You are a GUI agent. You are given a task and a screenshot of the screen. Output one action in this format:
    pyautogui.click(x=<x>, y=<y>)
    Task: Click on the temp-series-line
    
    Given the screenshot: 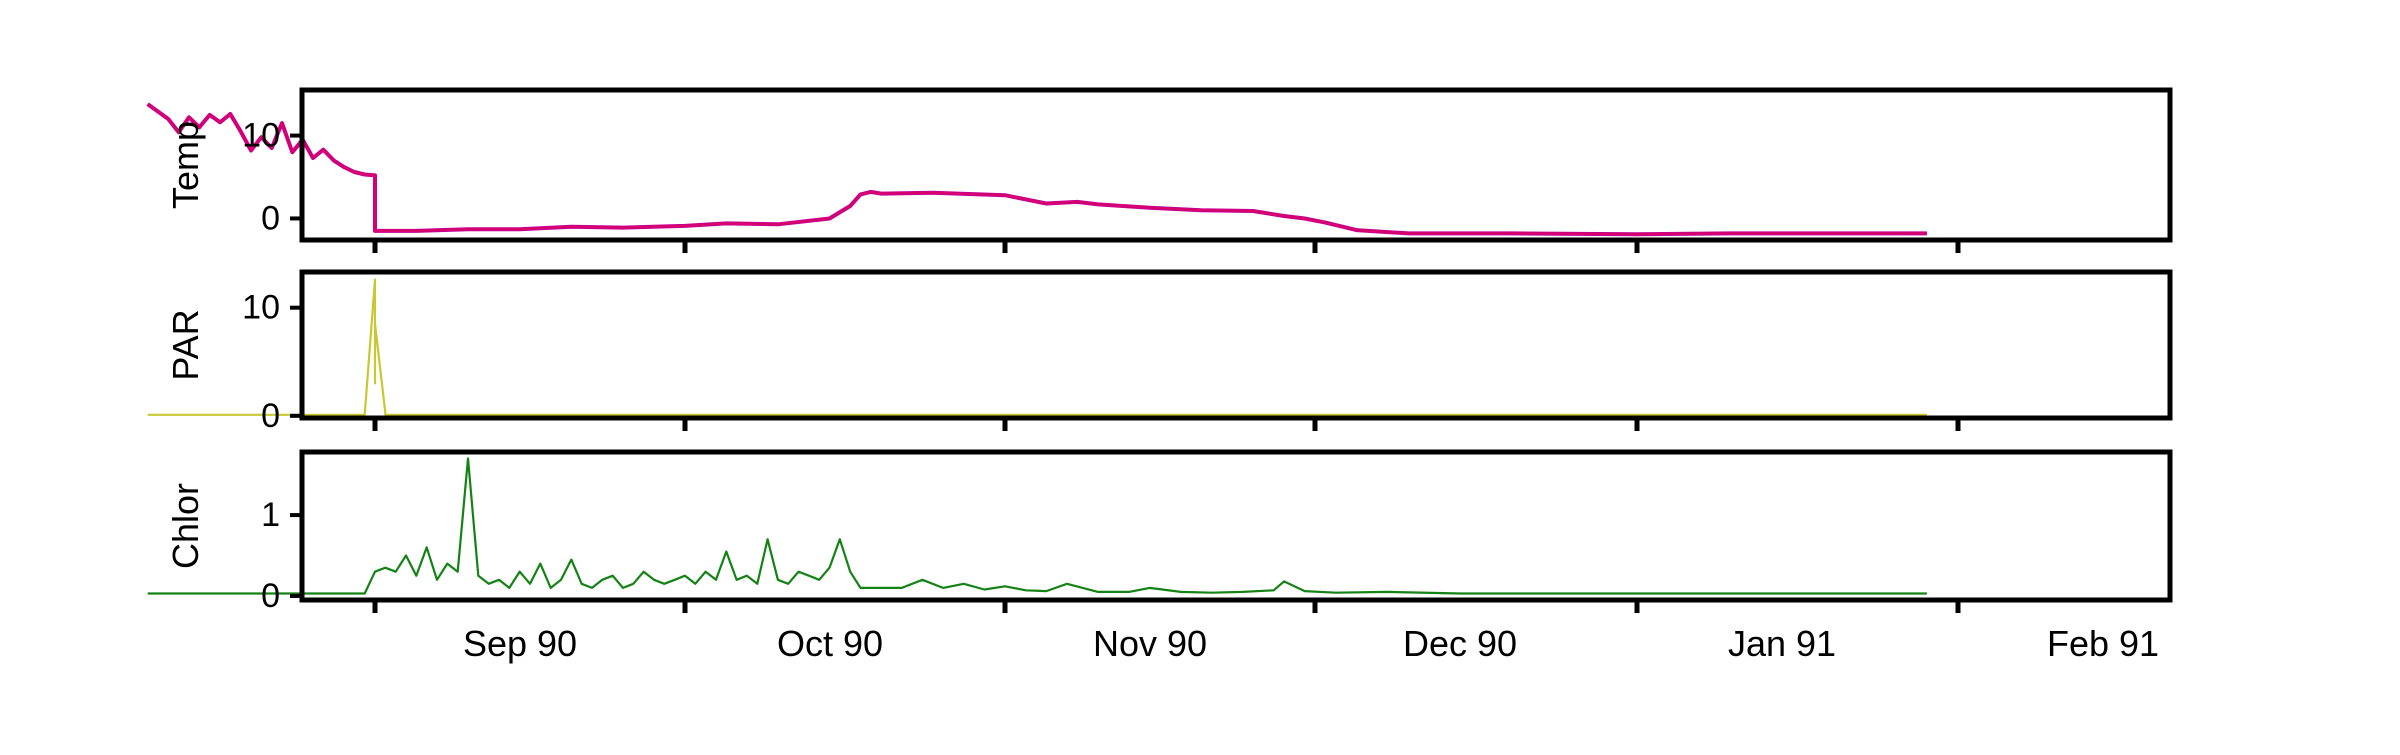 What is the action you would take?
    pyautogui.click(x=1037, y=169)
    